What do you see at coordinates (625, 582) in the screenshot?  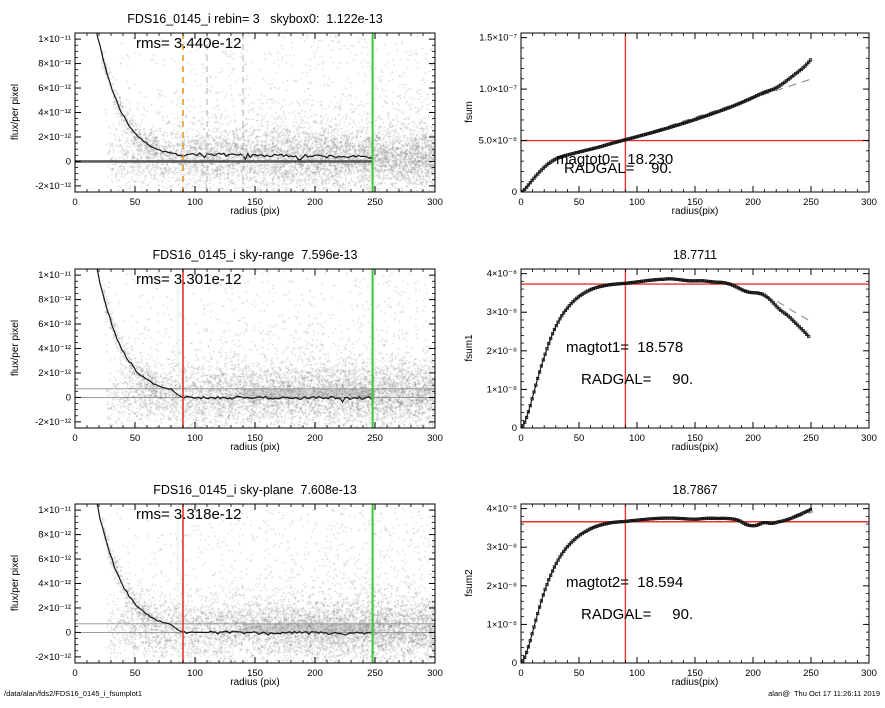 I see `magtot2-annotation: magtot2= 18.594` at bounding box center [625, 582].